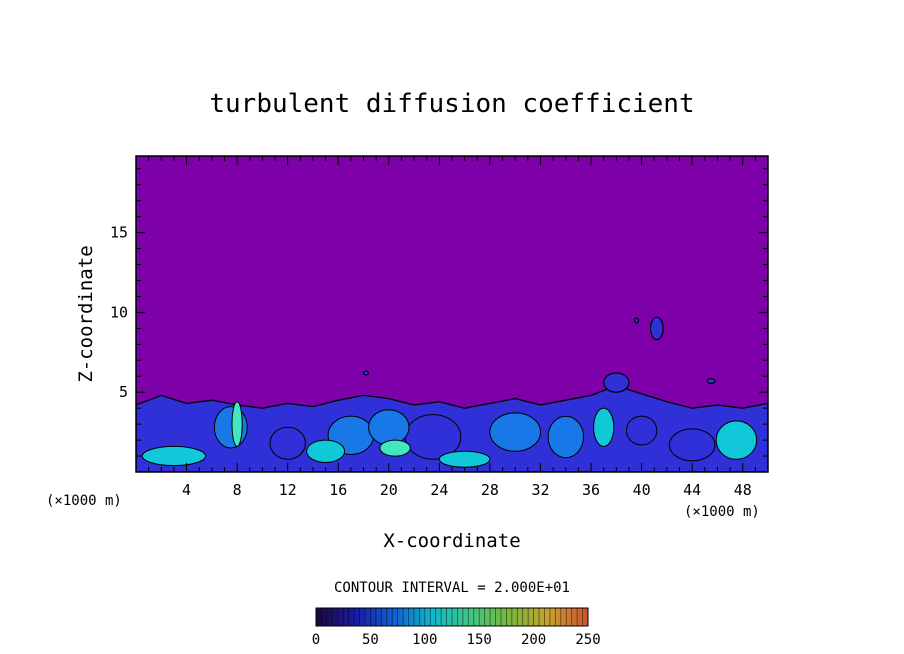 Image resolution: width=904 pixels, height=654 pixels. What do you see at coordinates (338, 490) in the screenshot?
I see `x-tick-label: 16` at bounding box center [338, 490].